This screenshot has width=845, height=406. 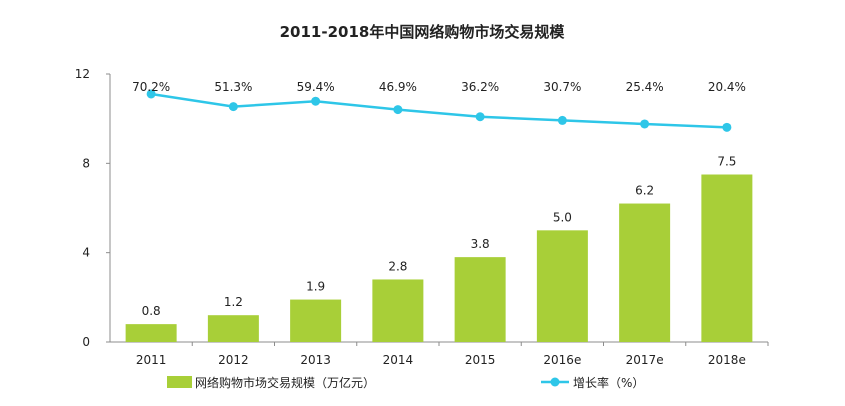 What do you see at coordinates (151, 360) in the screenshot?
I see `x-tick-label: 2011` at bounding box center [151, 360].